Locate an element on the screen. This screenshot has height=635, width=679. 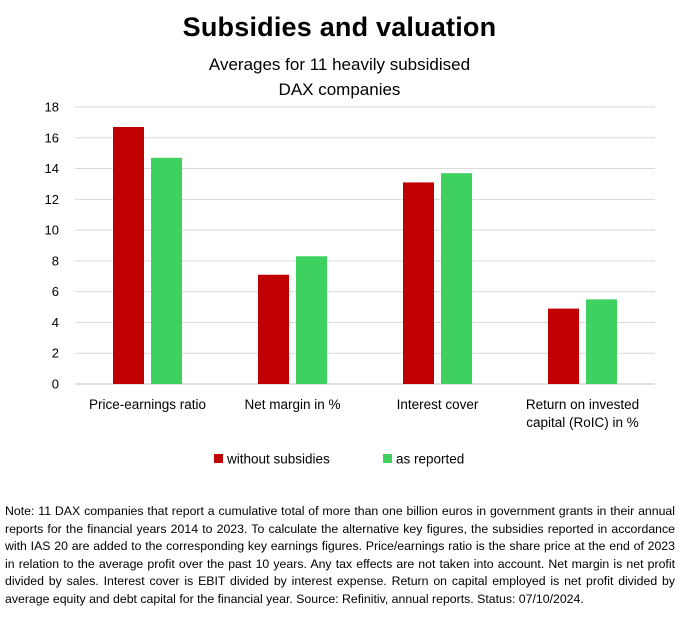
chart-title: Subsidies and valuation is located at coordinates (339, 27).